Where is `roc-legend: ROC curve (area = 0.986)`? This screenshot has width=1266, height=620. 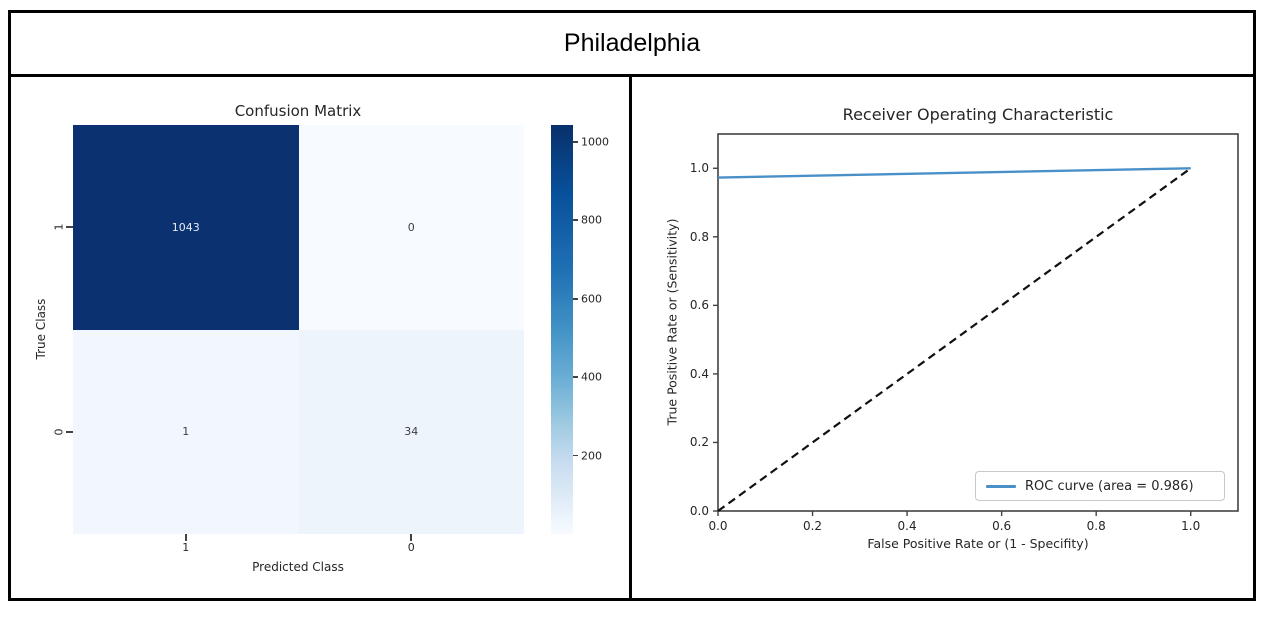 roc-legend: ROC curve (area = 0.986) is located at coordinates (1100, 486).